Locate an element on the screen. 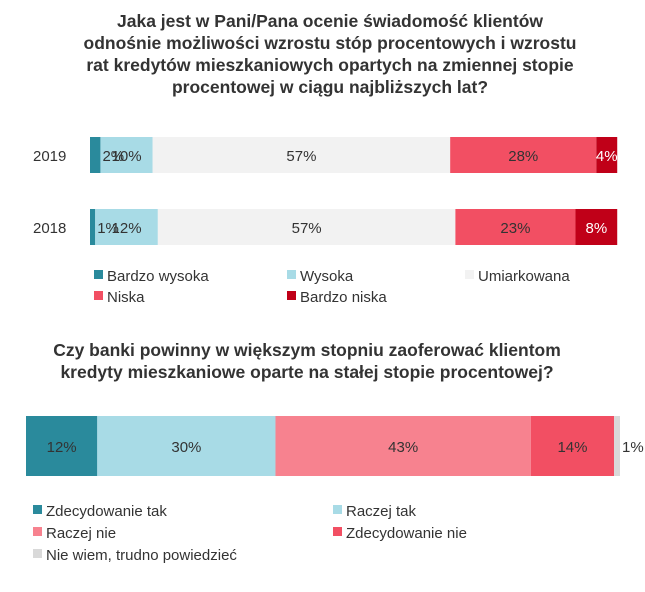 This screenshot has height=592, width=645. legend-label: Bardzo niska is located at coordinates (343, 297).